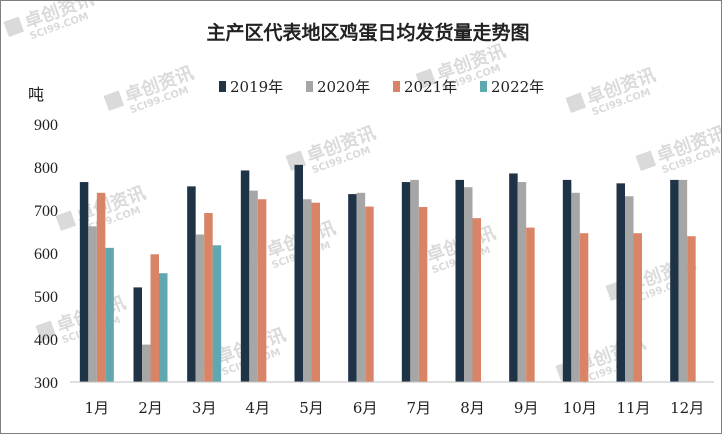 This screenshot has height=434, width=722. I want to click on bar-2020年-11月, so click(629, 289).